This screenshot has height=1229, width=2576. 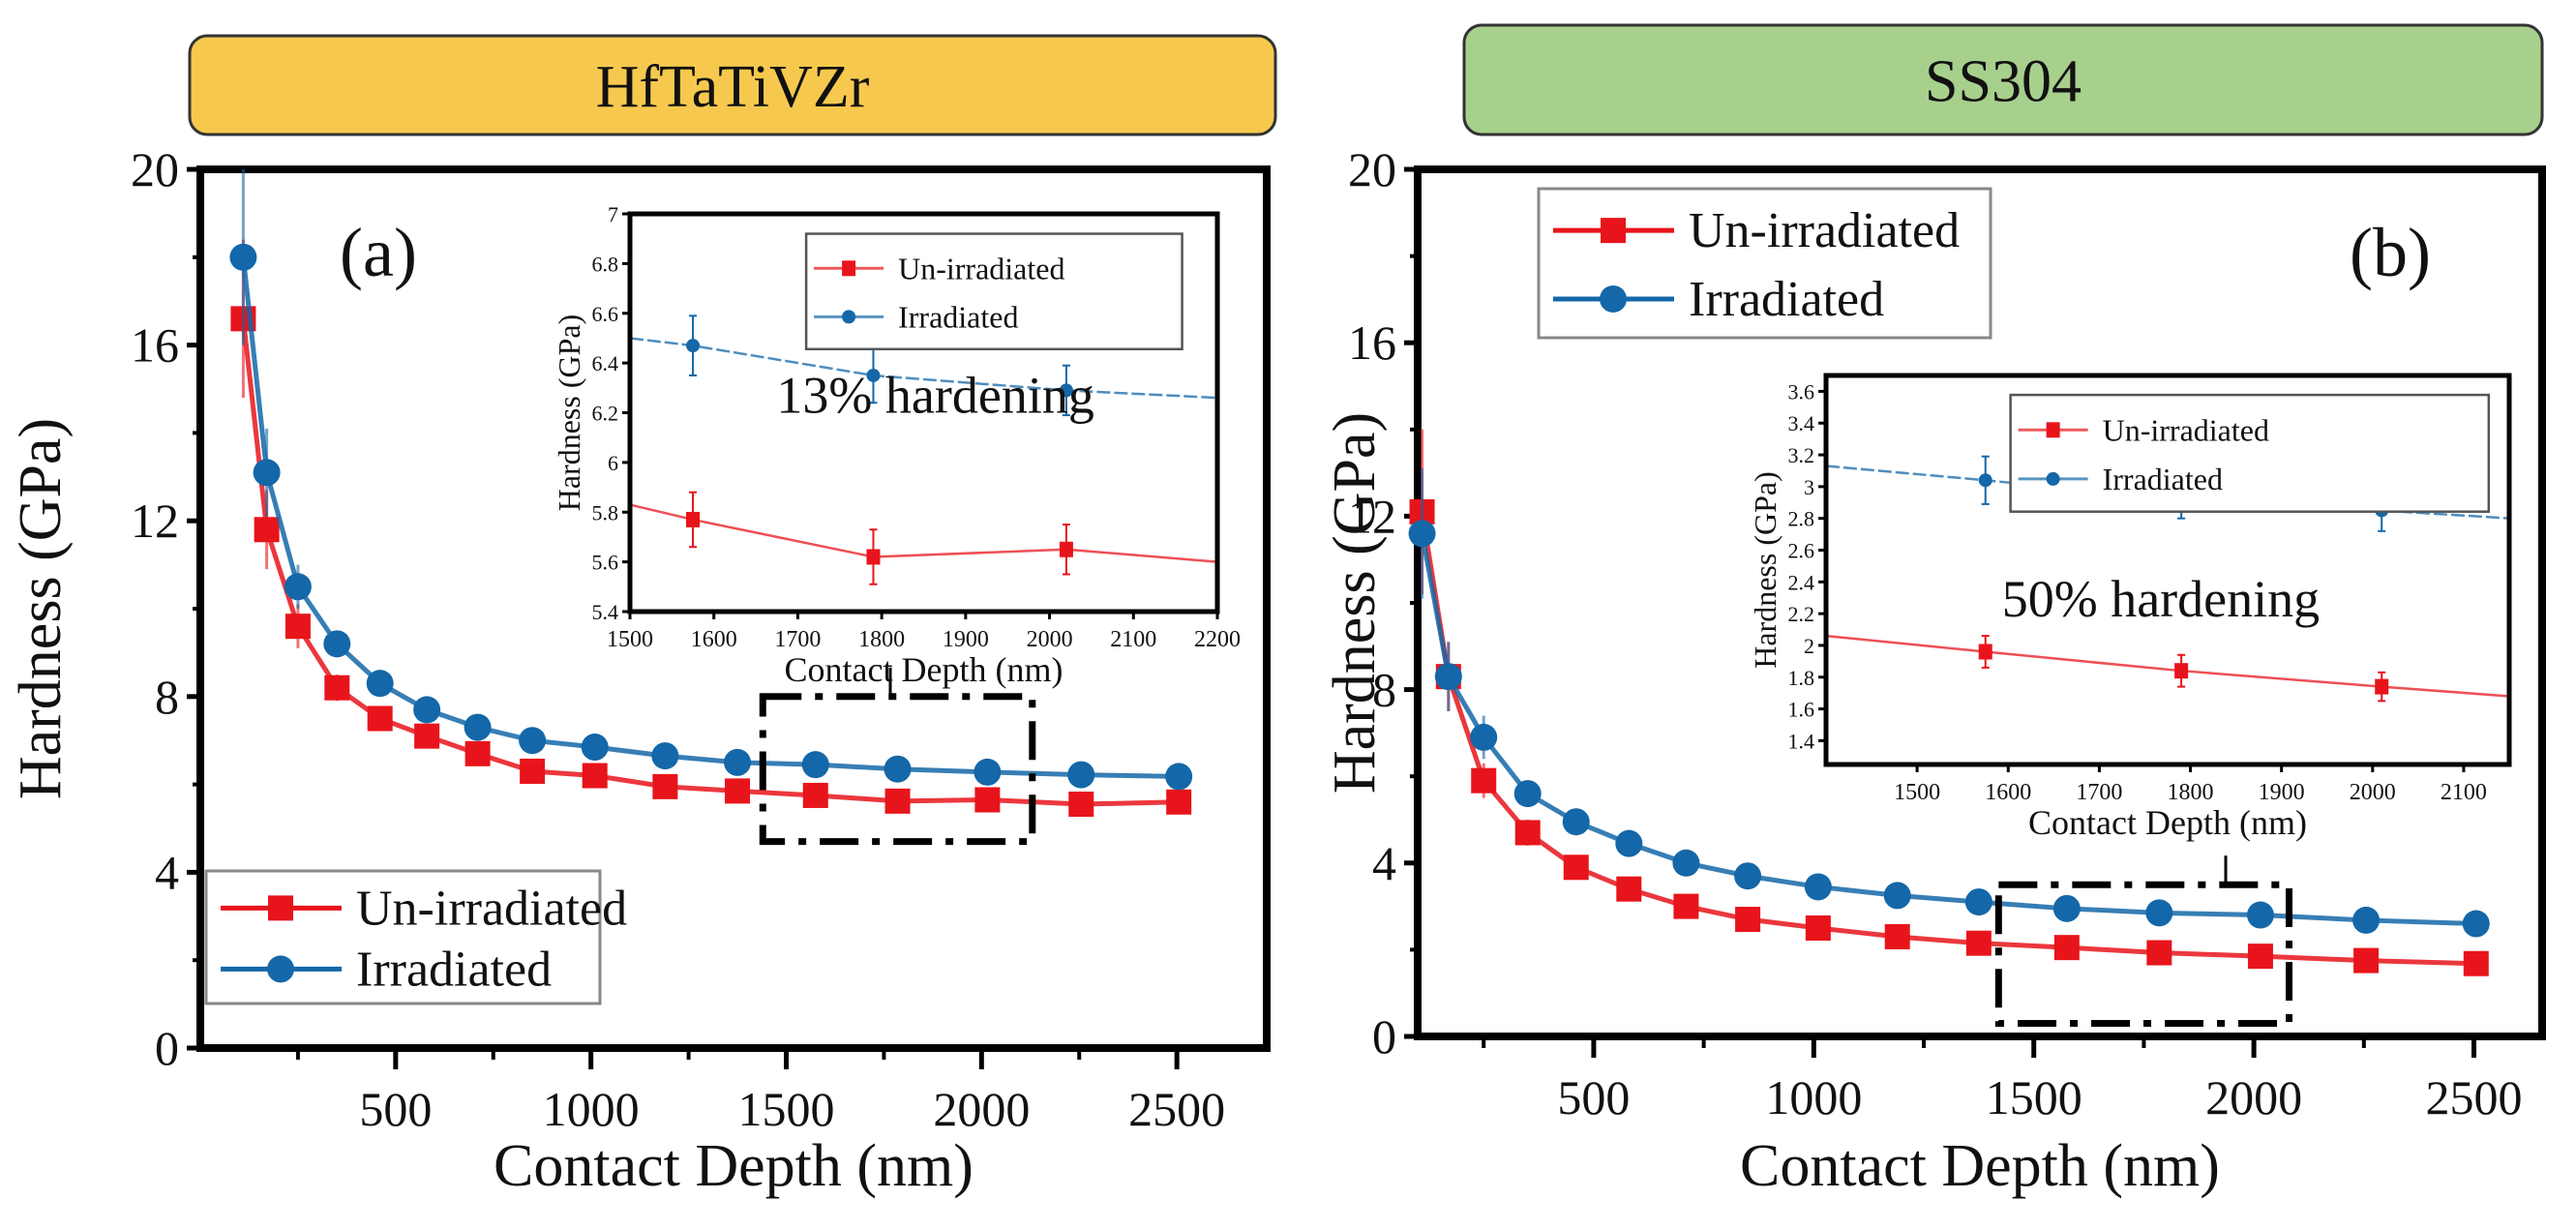 I want to click on y-tick-label: 8, so click(x=1384, y=690).